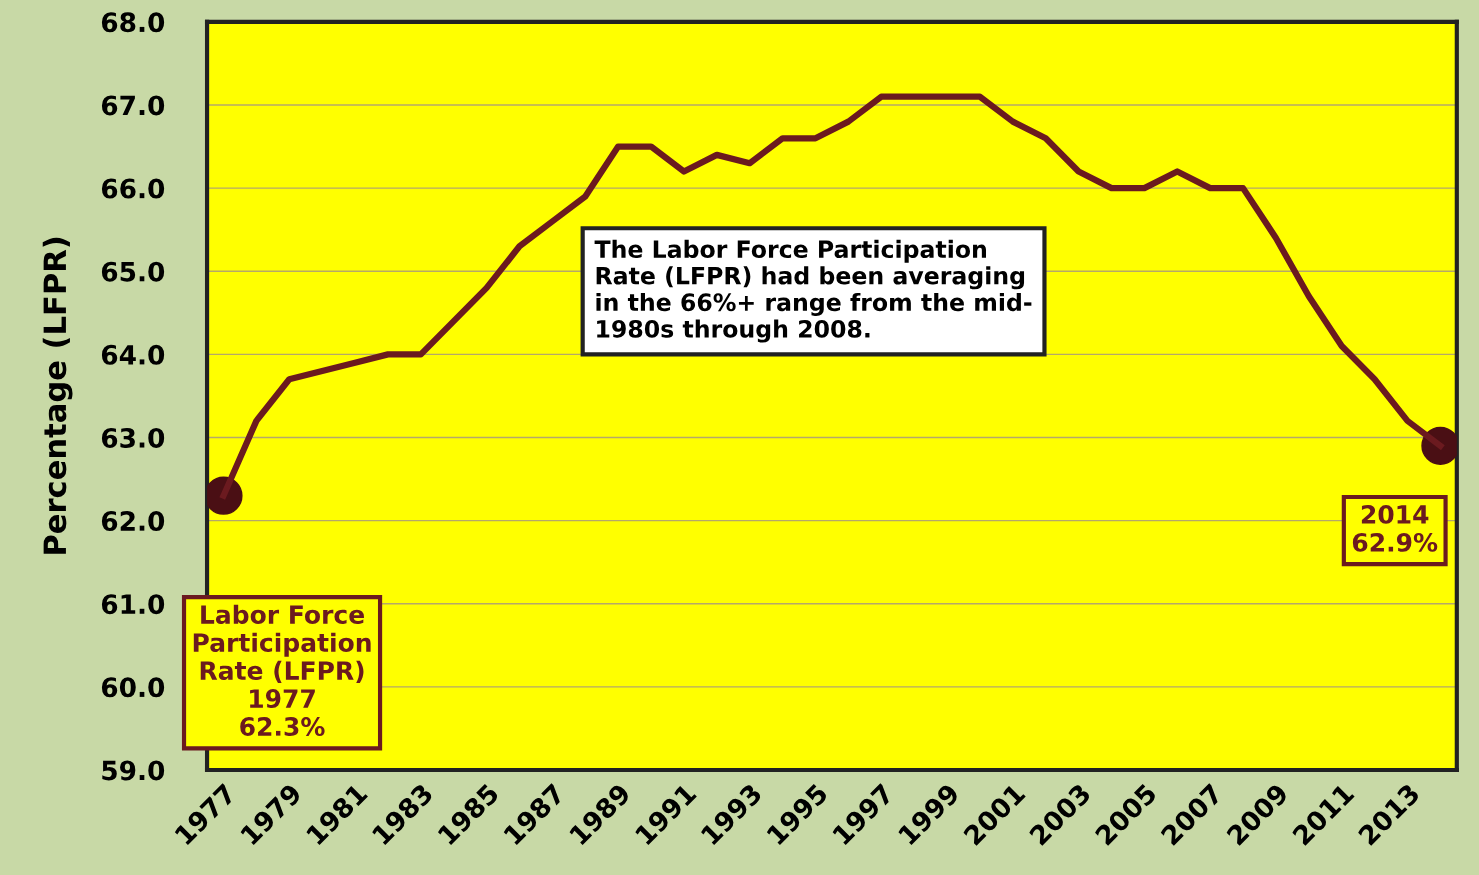 The width and height of the screenshot is (1479, 875). I want to click on annotation: Labor Force Participation Rate (LFPR) 1977 62.3%, so click(282, 670).